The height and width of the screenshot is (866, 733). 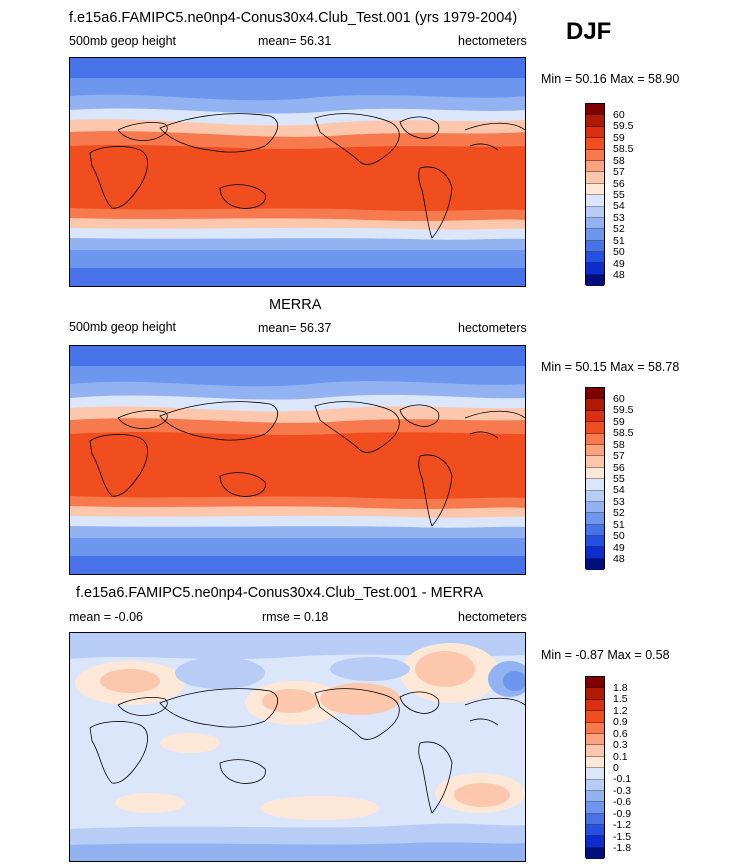 What do you see at coordinates (622, 825) in the screenshot?
I see `colorbar-tick: -1.2` at bounding box center [622, 825].